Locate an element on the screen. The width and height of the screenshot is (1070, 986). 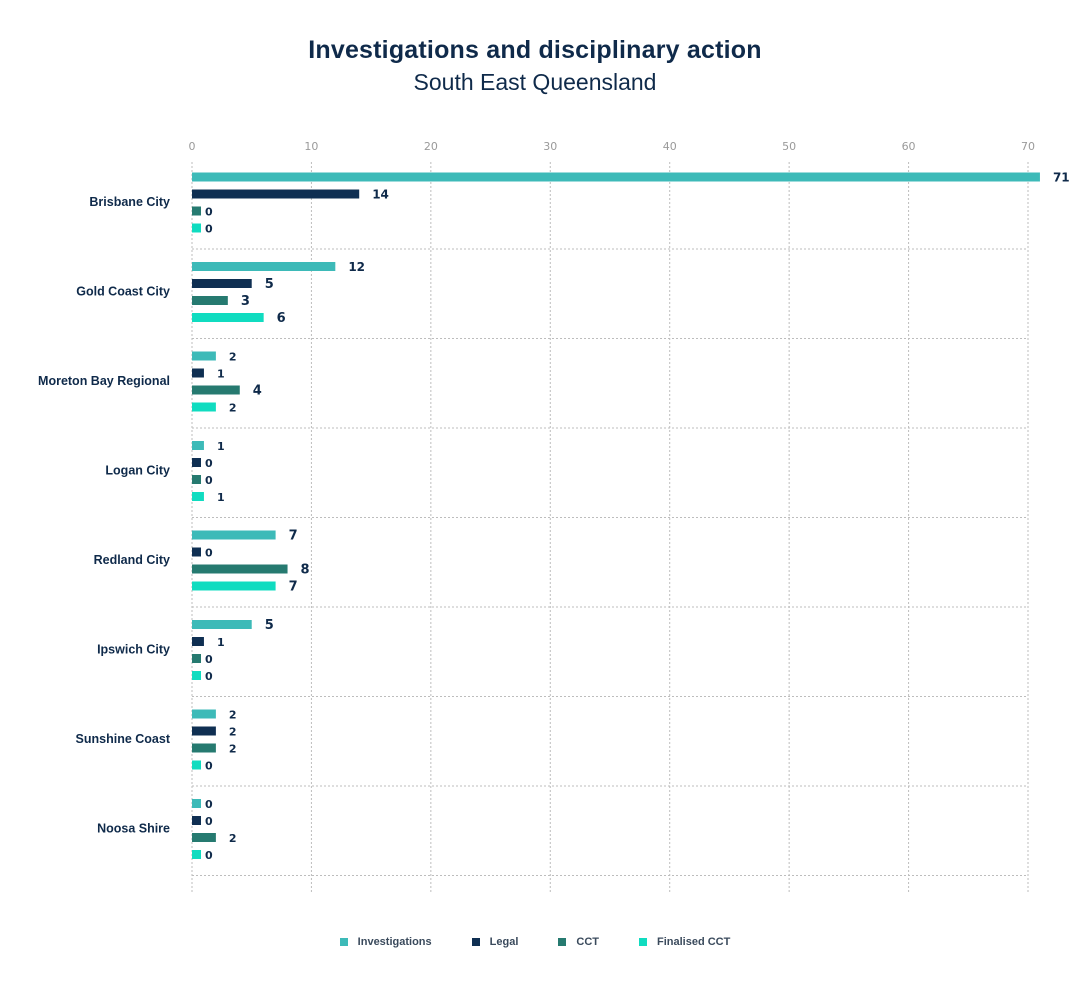
legend-item: Legal is located at coordinates (495, 942).